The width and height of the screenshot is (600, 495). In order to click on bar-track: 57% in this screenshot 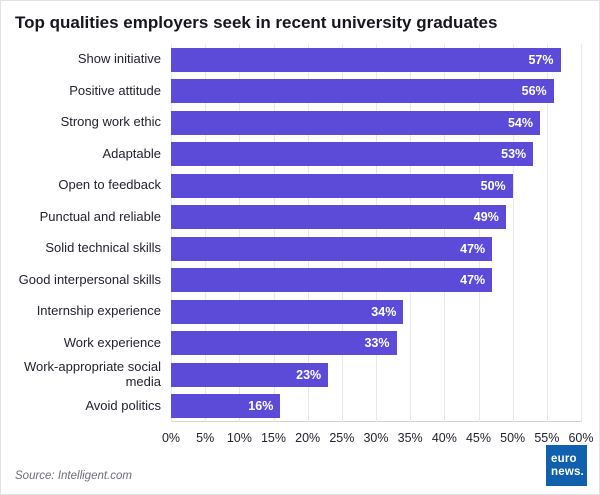, I will do `click(376, 59)`.